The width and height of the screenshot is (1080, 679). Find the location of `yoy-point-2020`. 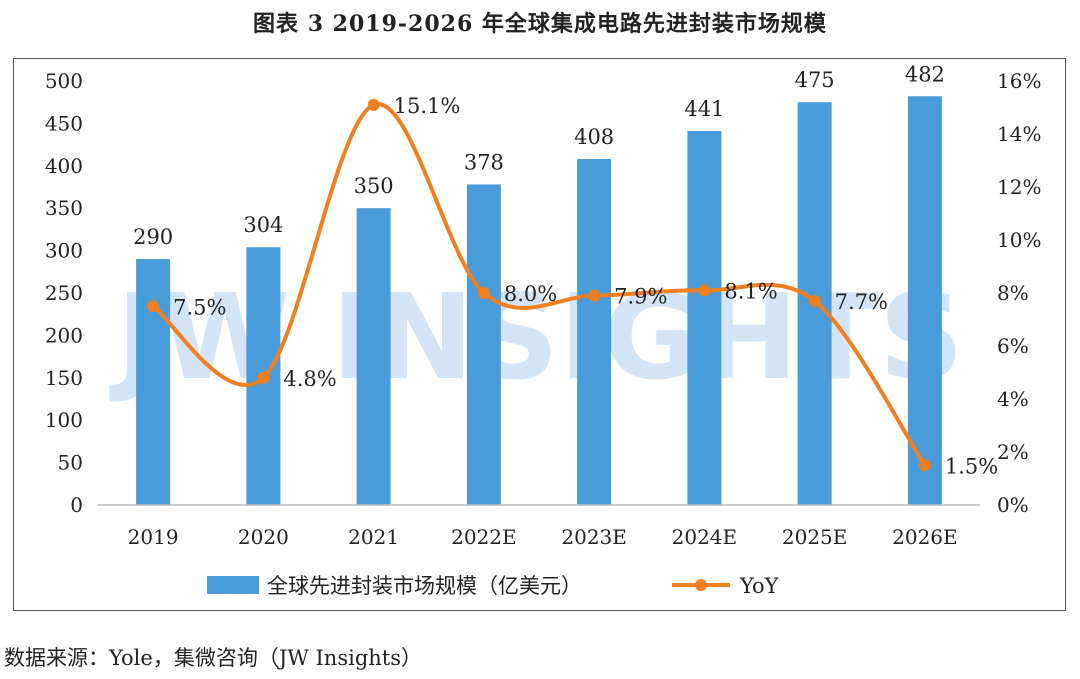

yoy-point-2020 is located at coordinates (263, 377).